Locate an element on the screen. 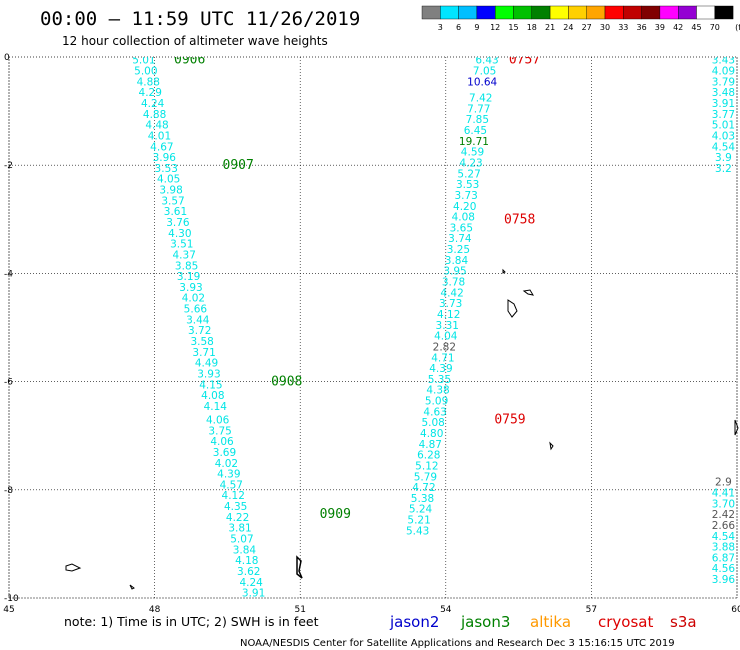 This screenshot has height=650, width=740. swh-value: 3.93 is located at coordinates (190, 288).